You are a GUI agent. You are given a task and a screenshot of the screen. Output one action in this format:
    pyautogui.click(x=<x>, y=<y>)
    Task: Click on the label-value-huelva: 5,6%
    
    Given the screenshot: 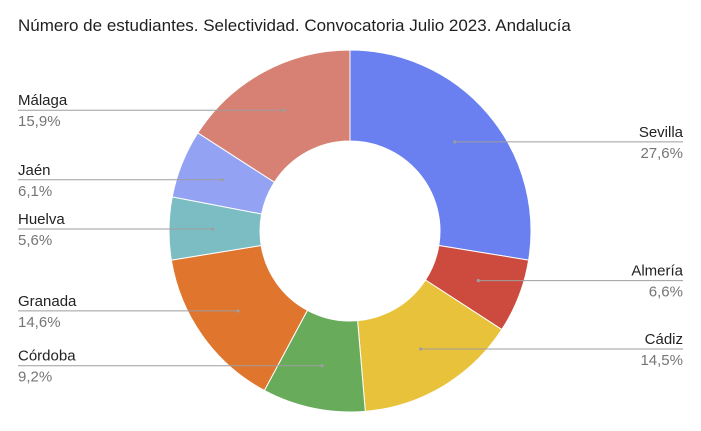 What is the action you would take?
    pyautogui.click(x=35, y=240)
    